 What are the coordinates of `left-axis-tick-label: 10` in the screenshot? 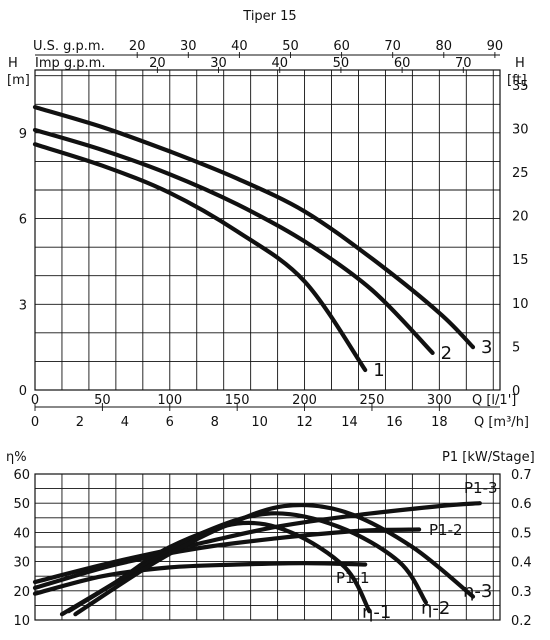 It's located at (21, 621).